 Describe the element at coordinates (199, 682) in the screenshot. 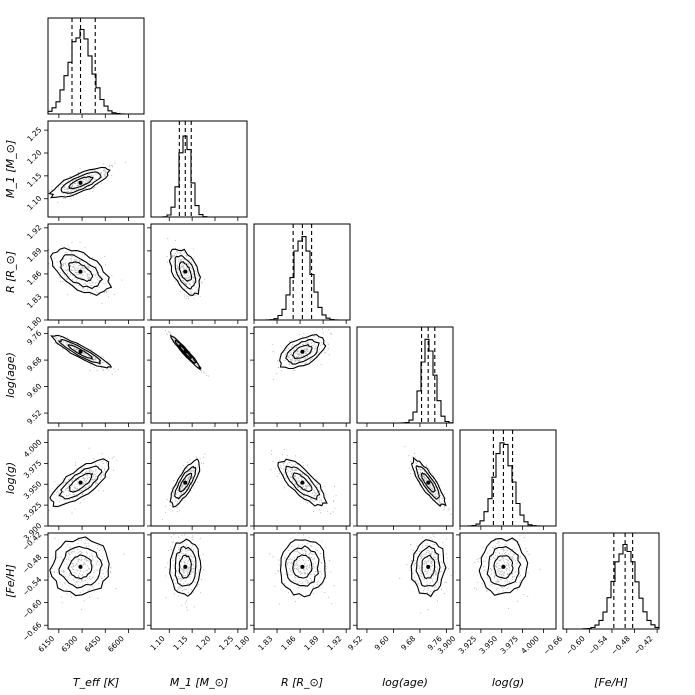

I see `x-axis-label-m1: M_1 [M_⊙]` at that location.